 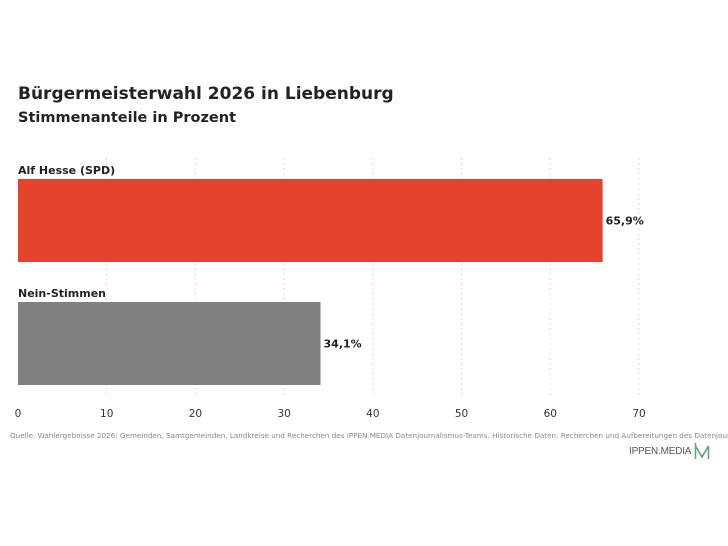 I want to click on x-tick-label: 50, so click(x=461, y=414).